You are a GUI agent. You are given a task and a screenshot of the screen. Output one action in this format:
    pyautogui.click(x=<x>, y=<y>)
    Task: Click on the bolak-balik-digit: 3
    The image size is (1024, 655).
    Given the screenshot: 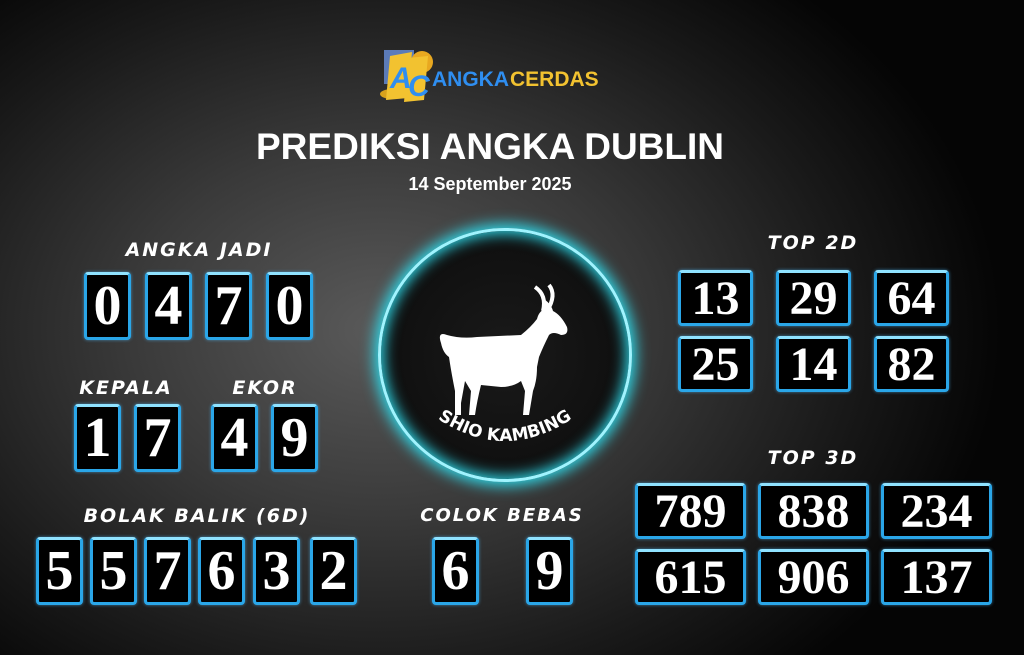 What is the action you would take?
    pyautogui.click(x=276, y=571)
    